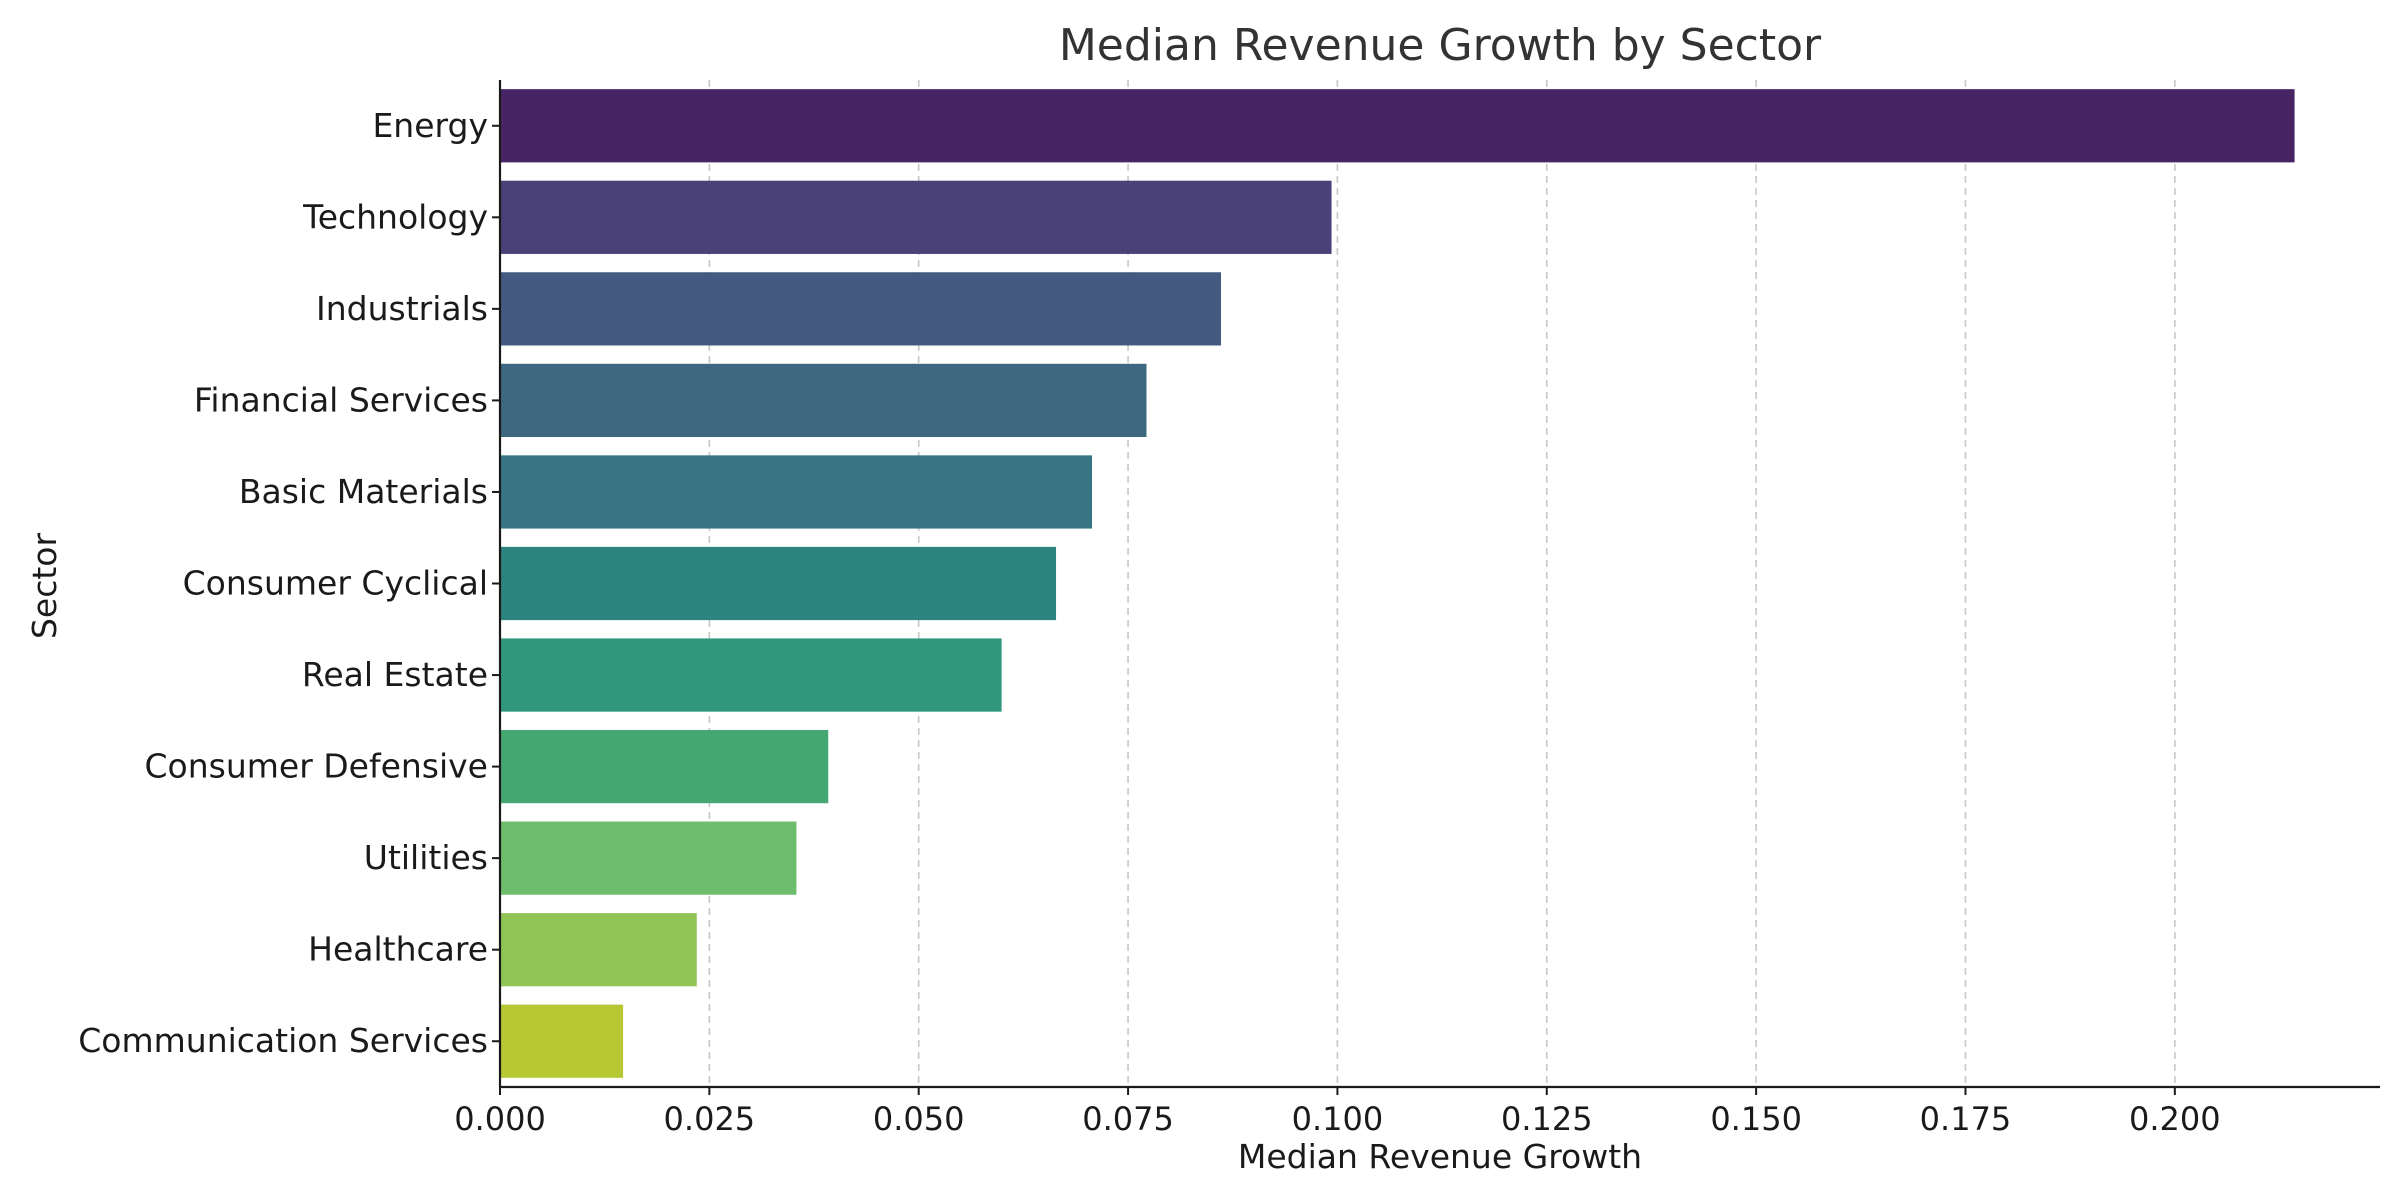  I want to click on category-label: Utilities, so click(426, 857).